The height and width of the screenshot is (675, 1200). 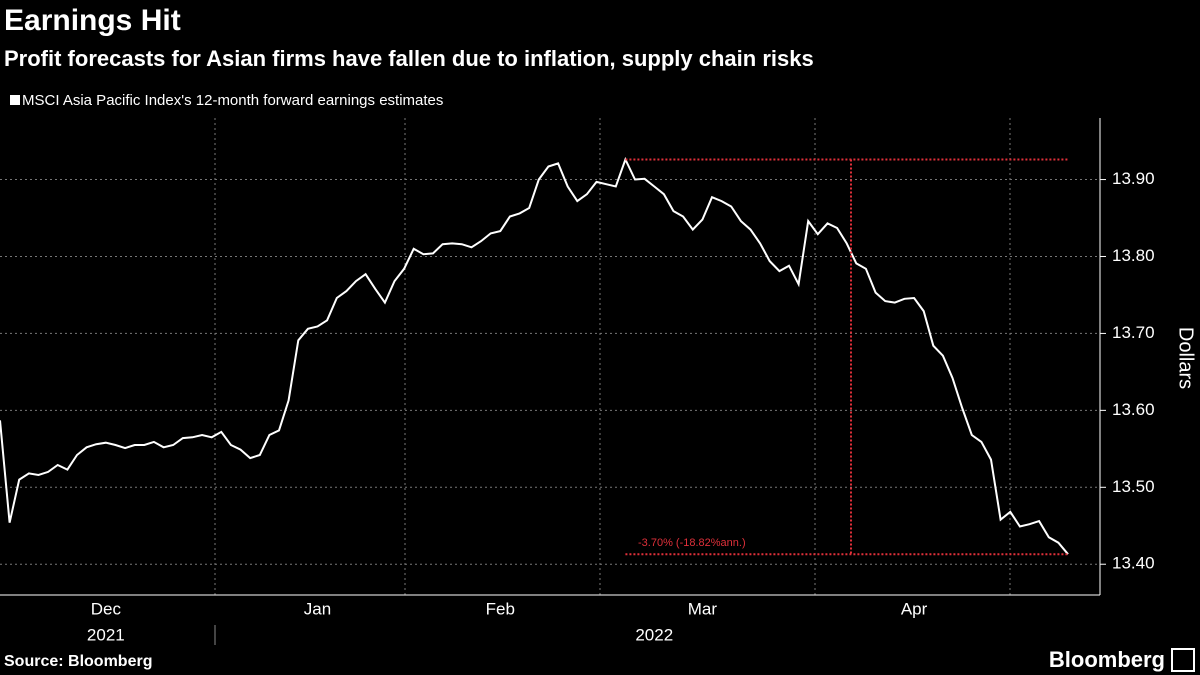 What do you see at coordinates (1133, 409) in the screenshot?
I see `y-tick-label: 13.60` at bounding box center [1133, 409].